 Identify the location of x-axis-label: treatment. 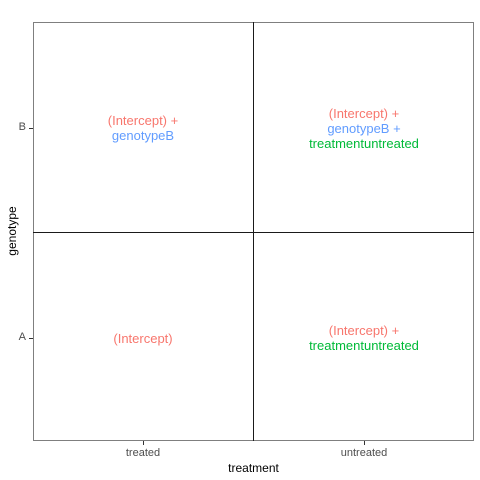
(253, 468).